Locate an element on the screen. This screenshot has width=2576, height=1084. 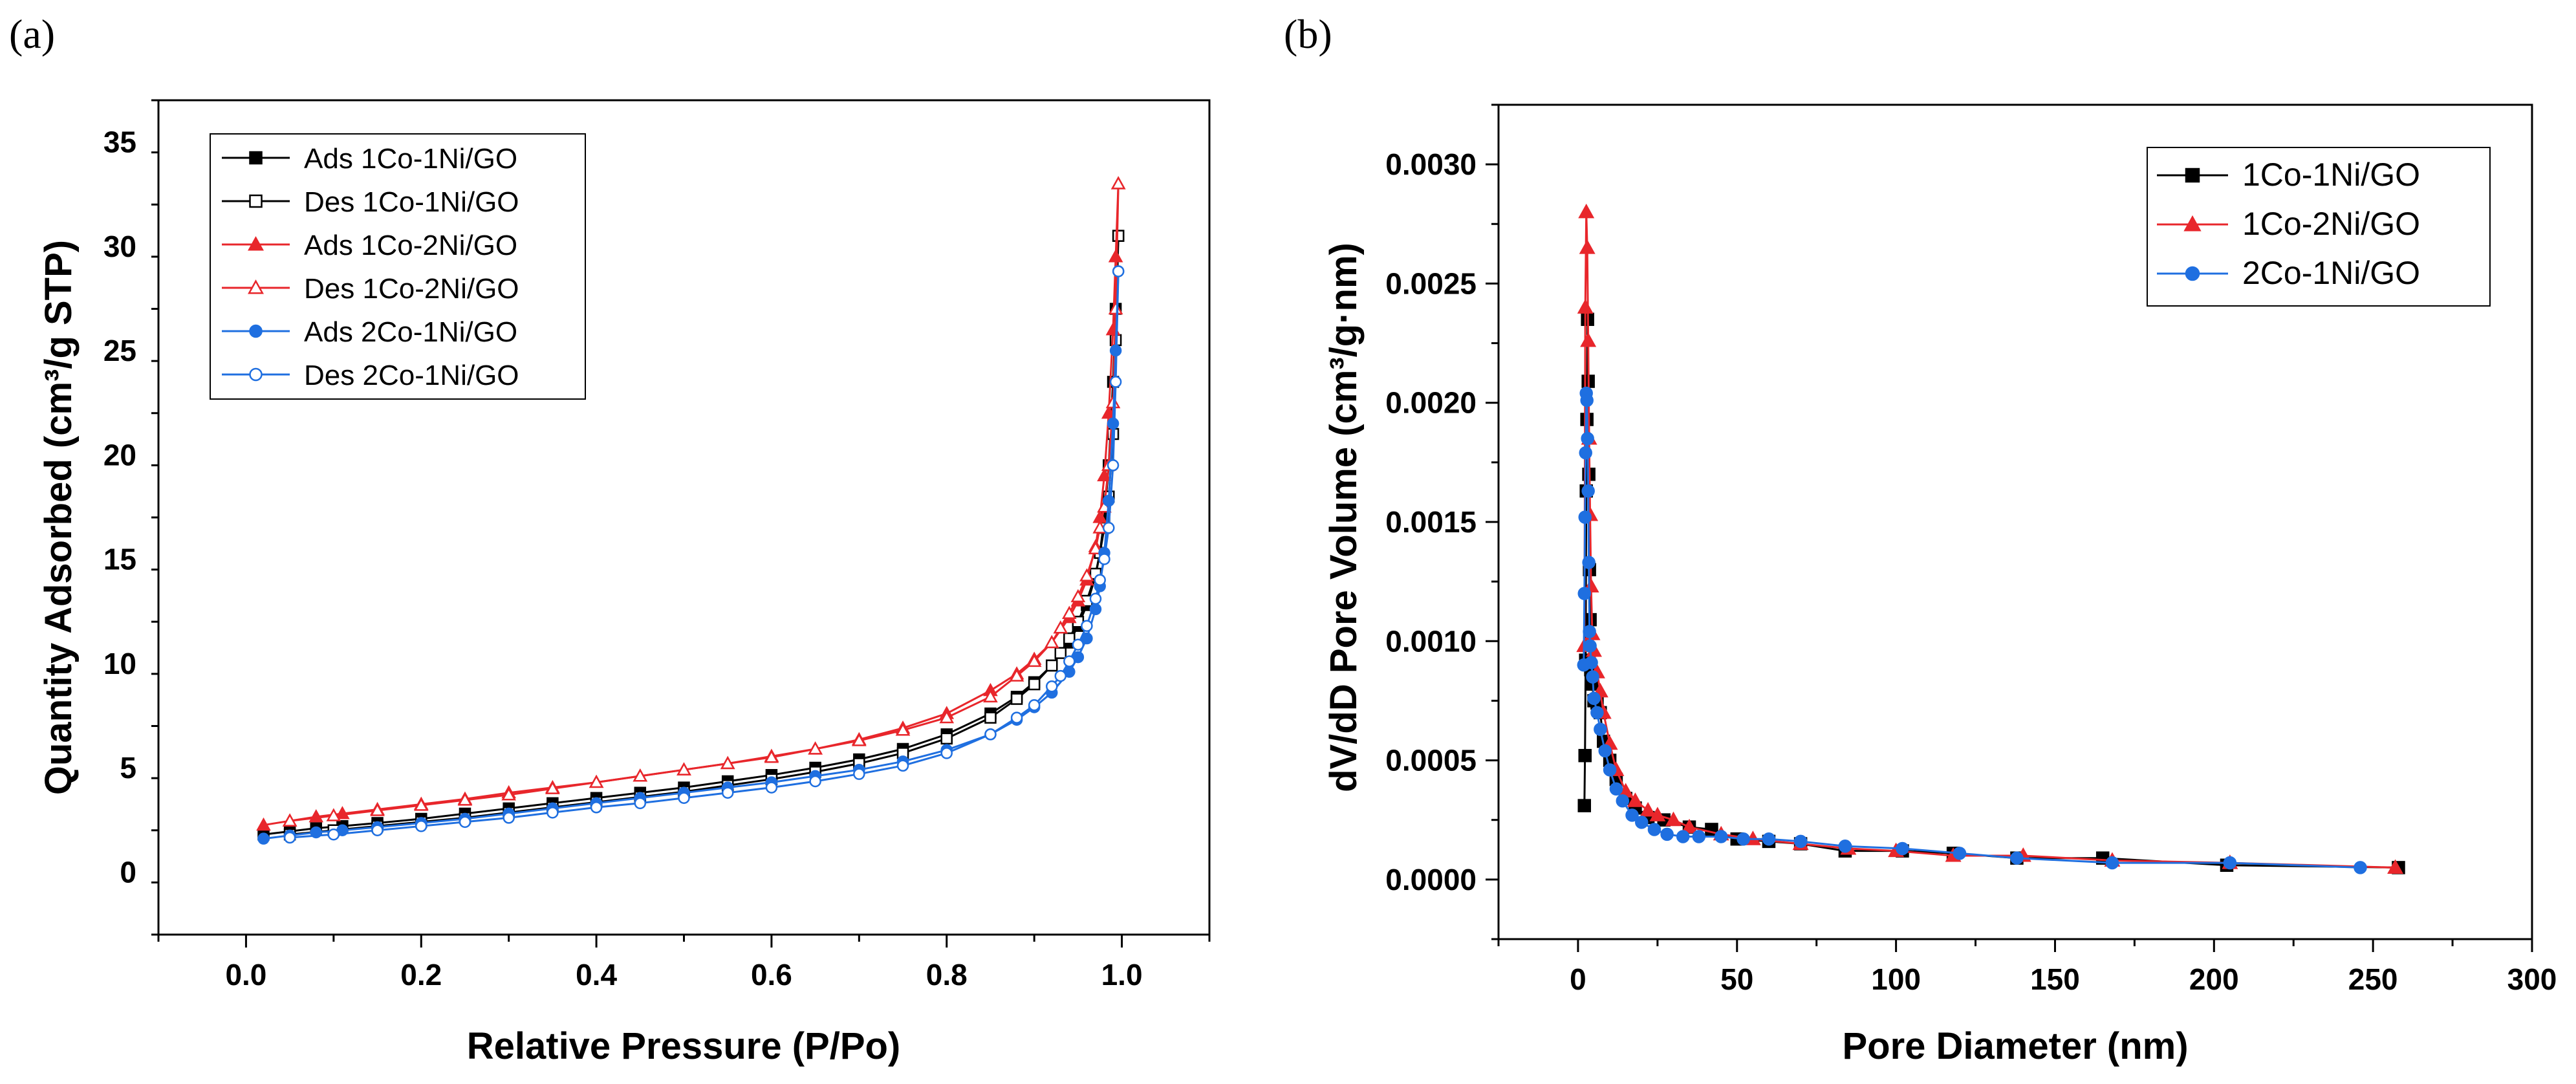
panel-a-legend-label-ads-2co-1ni-go: Ads 2Co-1Ni/GO is located at coordinates (411, 332).